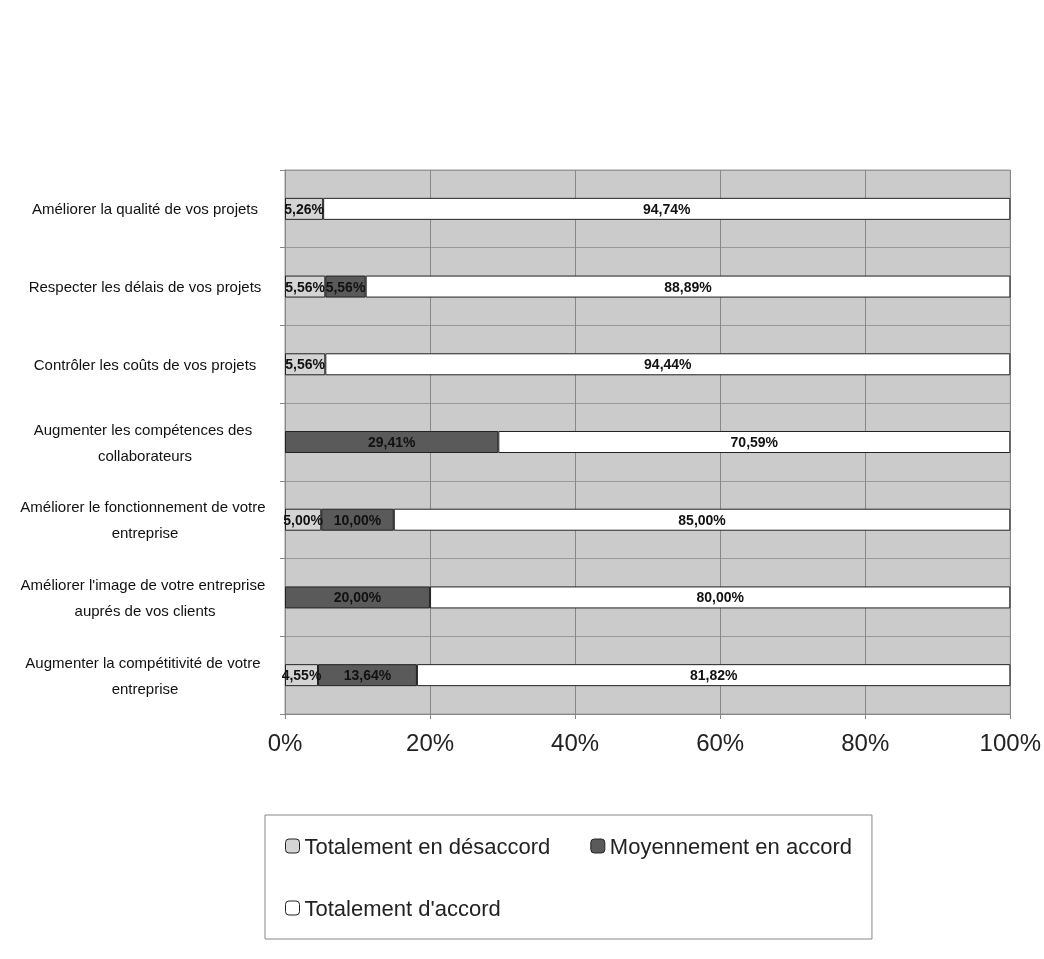 This screenshot has width=1044, height=959. What do you see at coordinates (145, 287) in the screenshot?
I see `y-tick-label: Respecter les délais de vos projets` at bounding box center [145, 287].